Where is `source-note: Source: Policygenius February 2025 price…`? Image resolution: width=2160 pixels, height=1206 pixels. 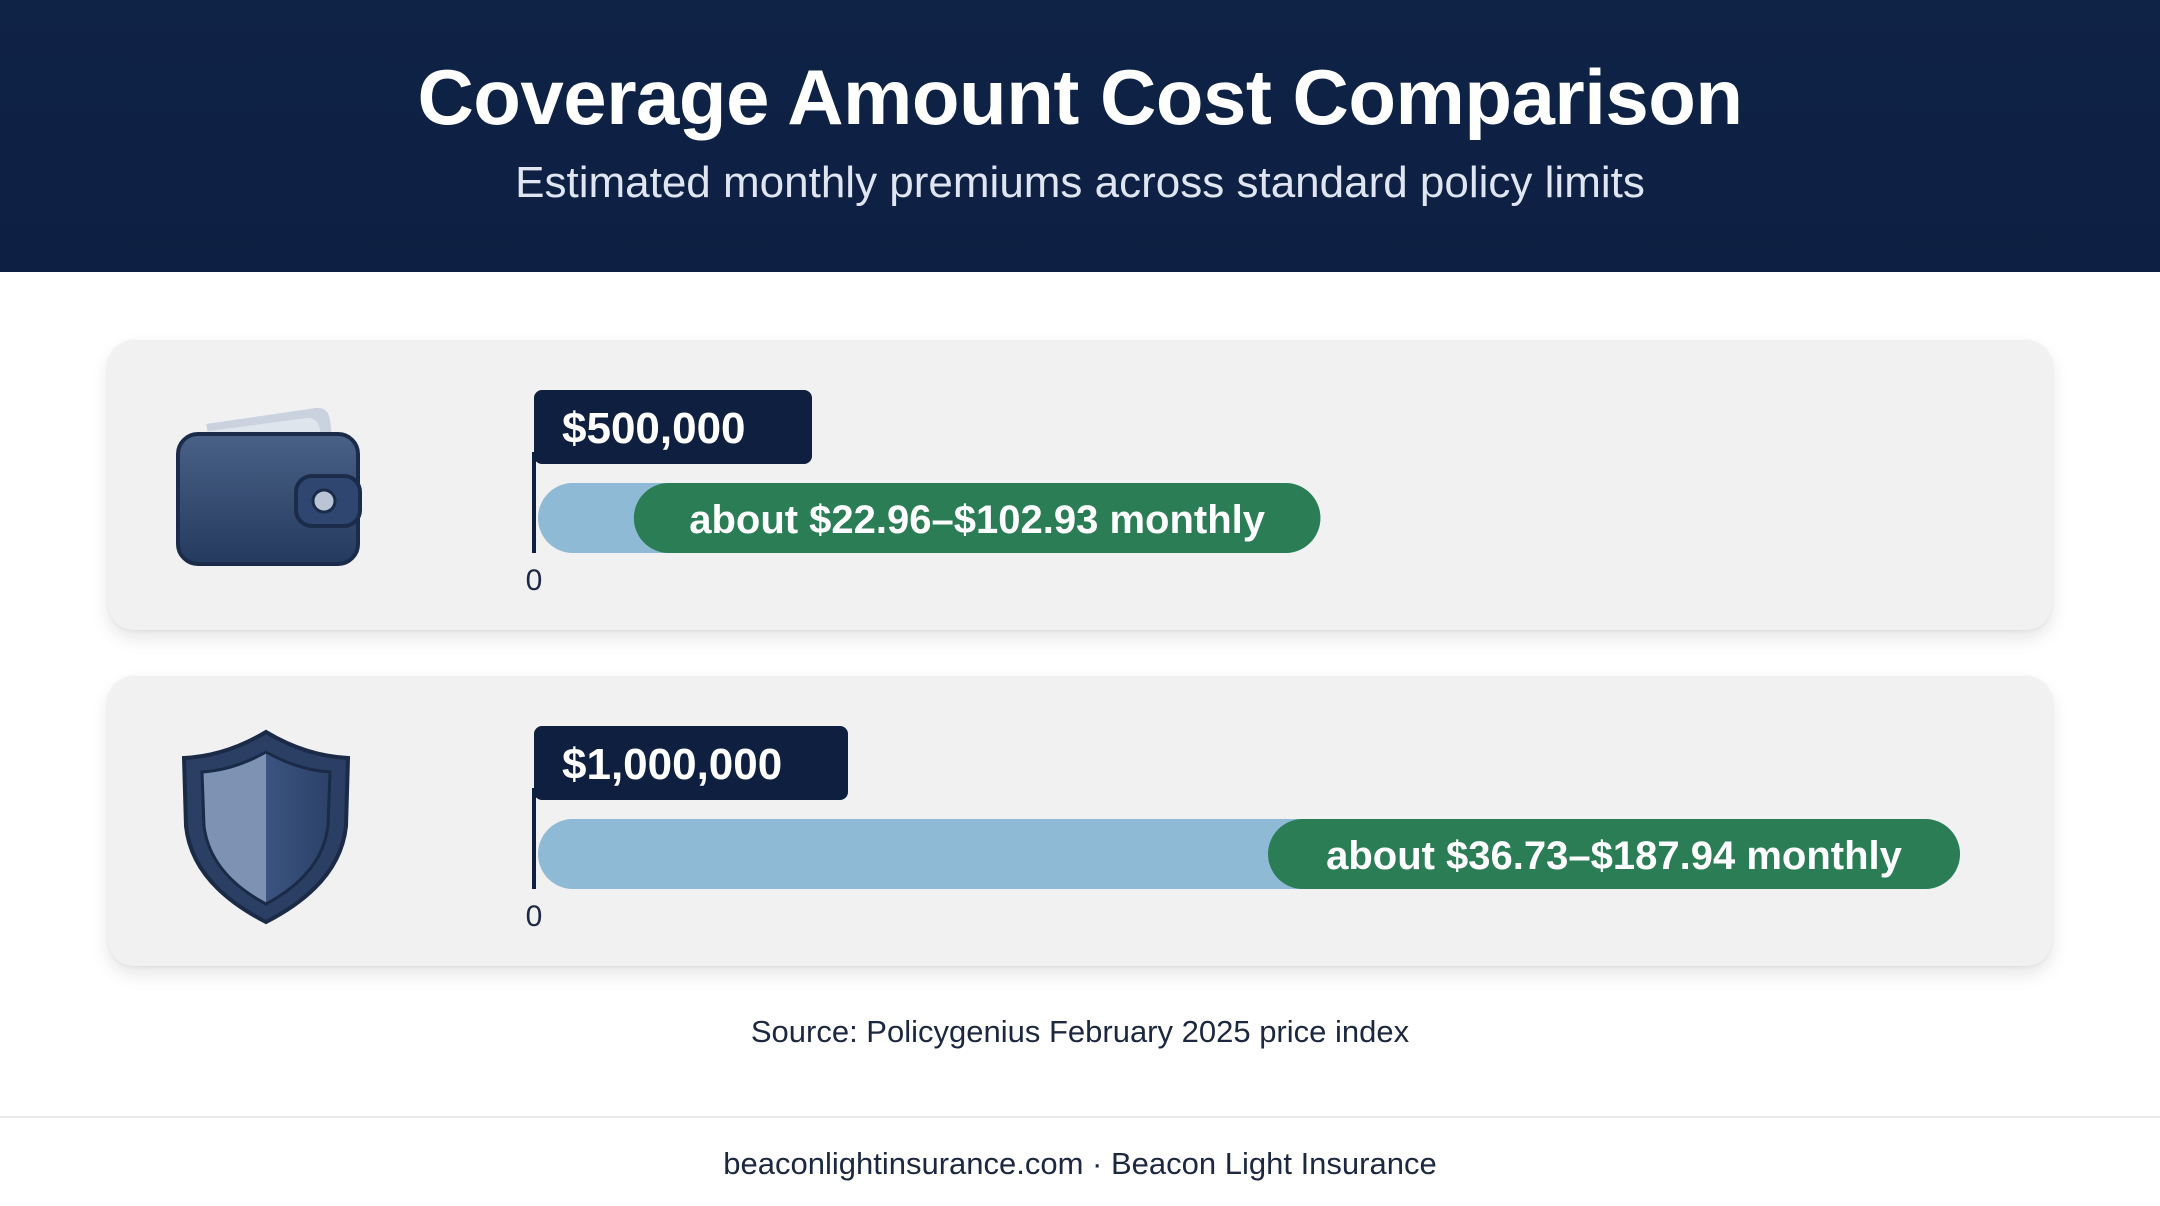 source-note: Source: Policygenius February 2025 price… is located at coordinates (1080, 1031).